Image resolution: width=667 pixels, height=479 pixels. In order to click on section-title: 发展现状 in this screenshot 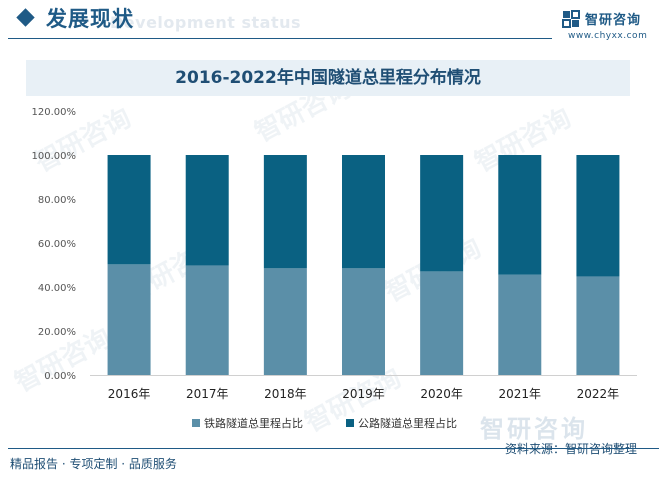, I will do `click(90, 19)`.